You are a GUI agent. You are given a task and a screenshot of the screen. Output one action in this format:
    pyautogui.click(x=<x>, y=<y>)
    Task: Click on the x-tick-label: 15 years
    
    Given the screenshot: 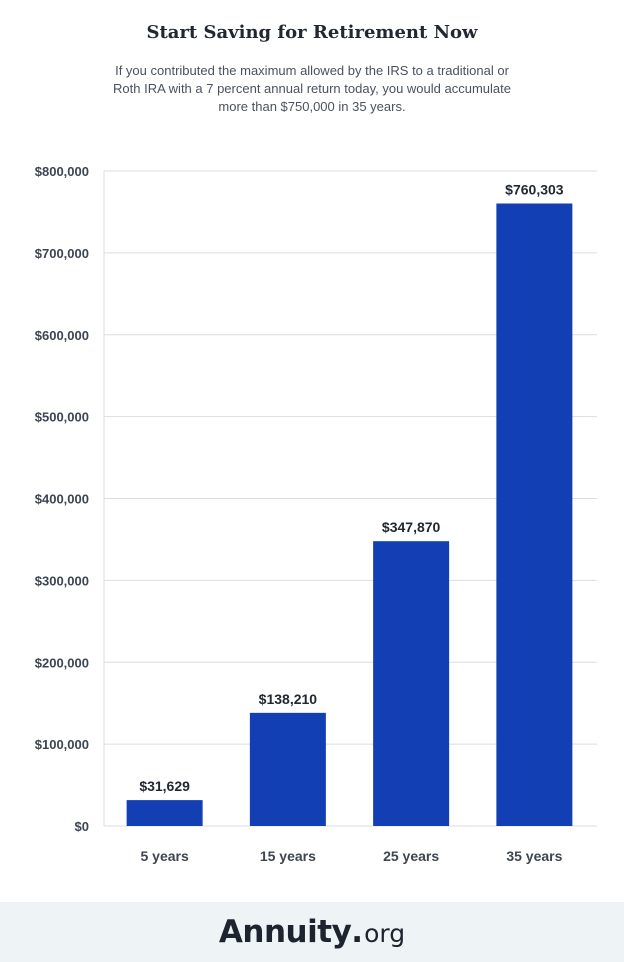 What is the action you would take?
    pyautogui.click(x=288, y=856)
    